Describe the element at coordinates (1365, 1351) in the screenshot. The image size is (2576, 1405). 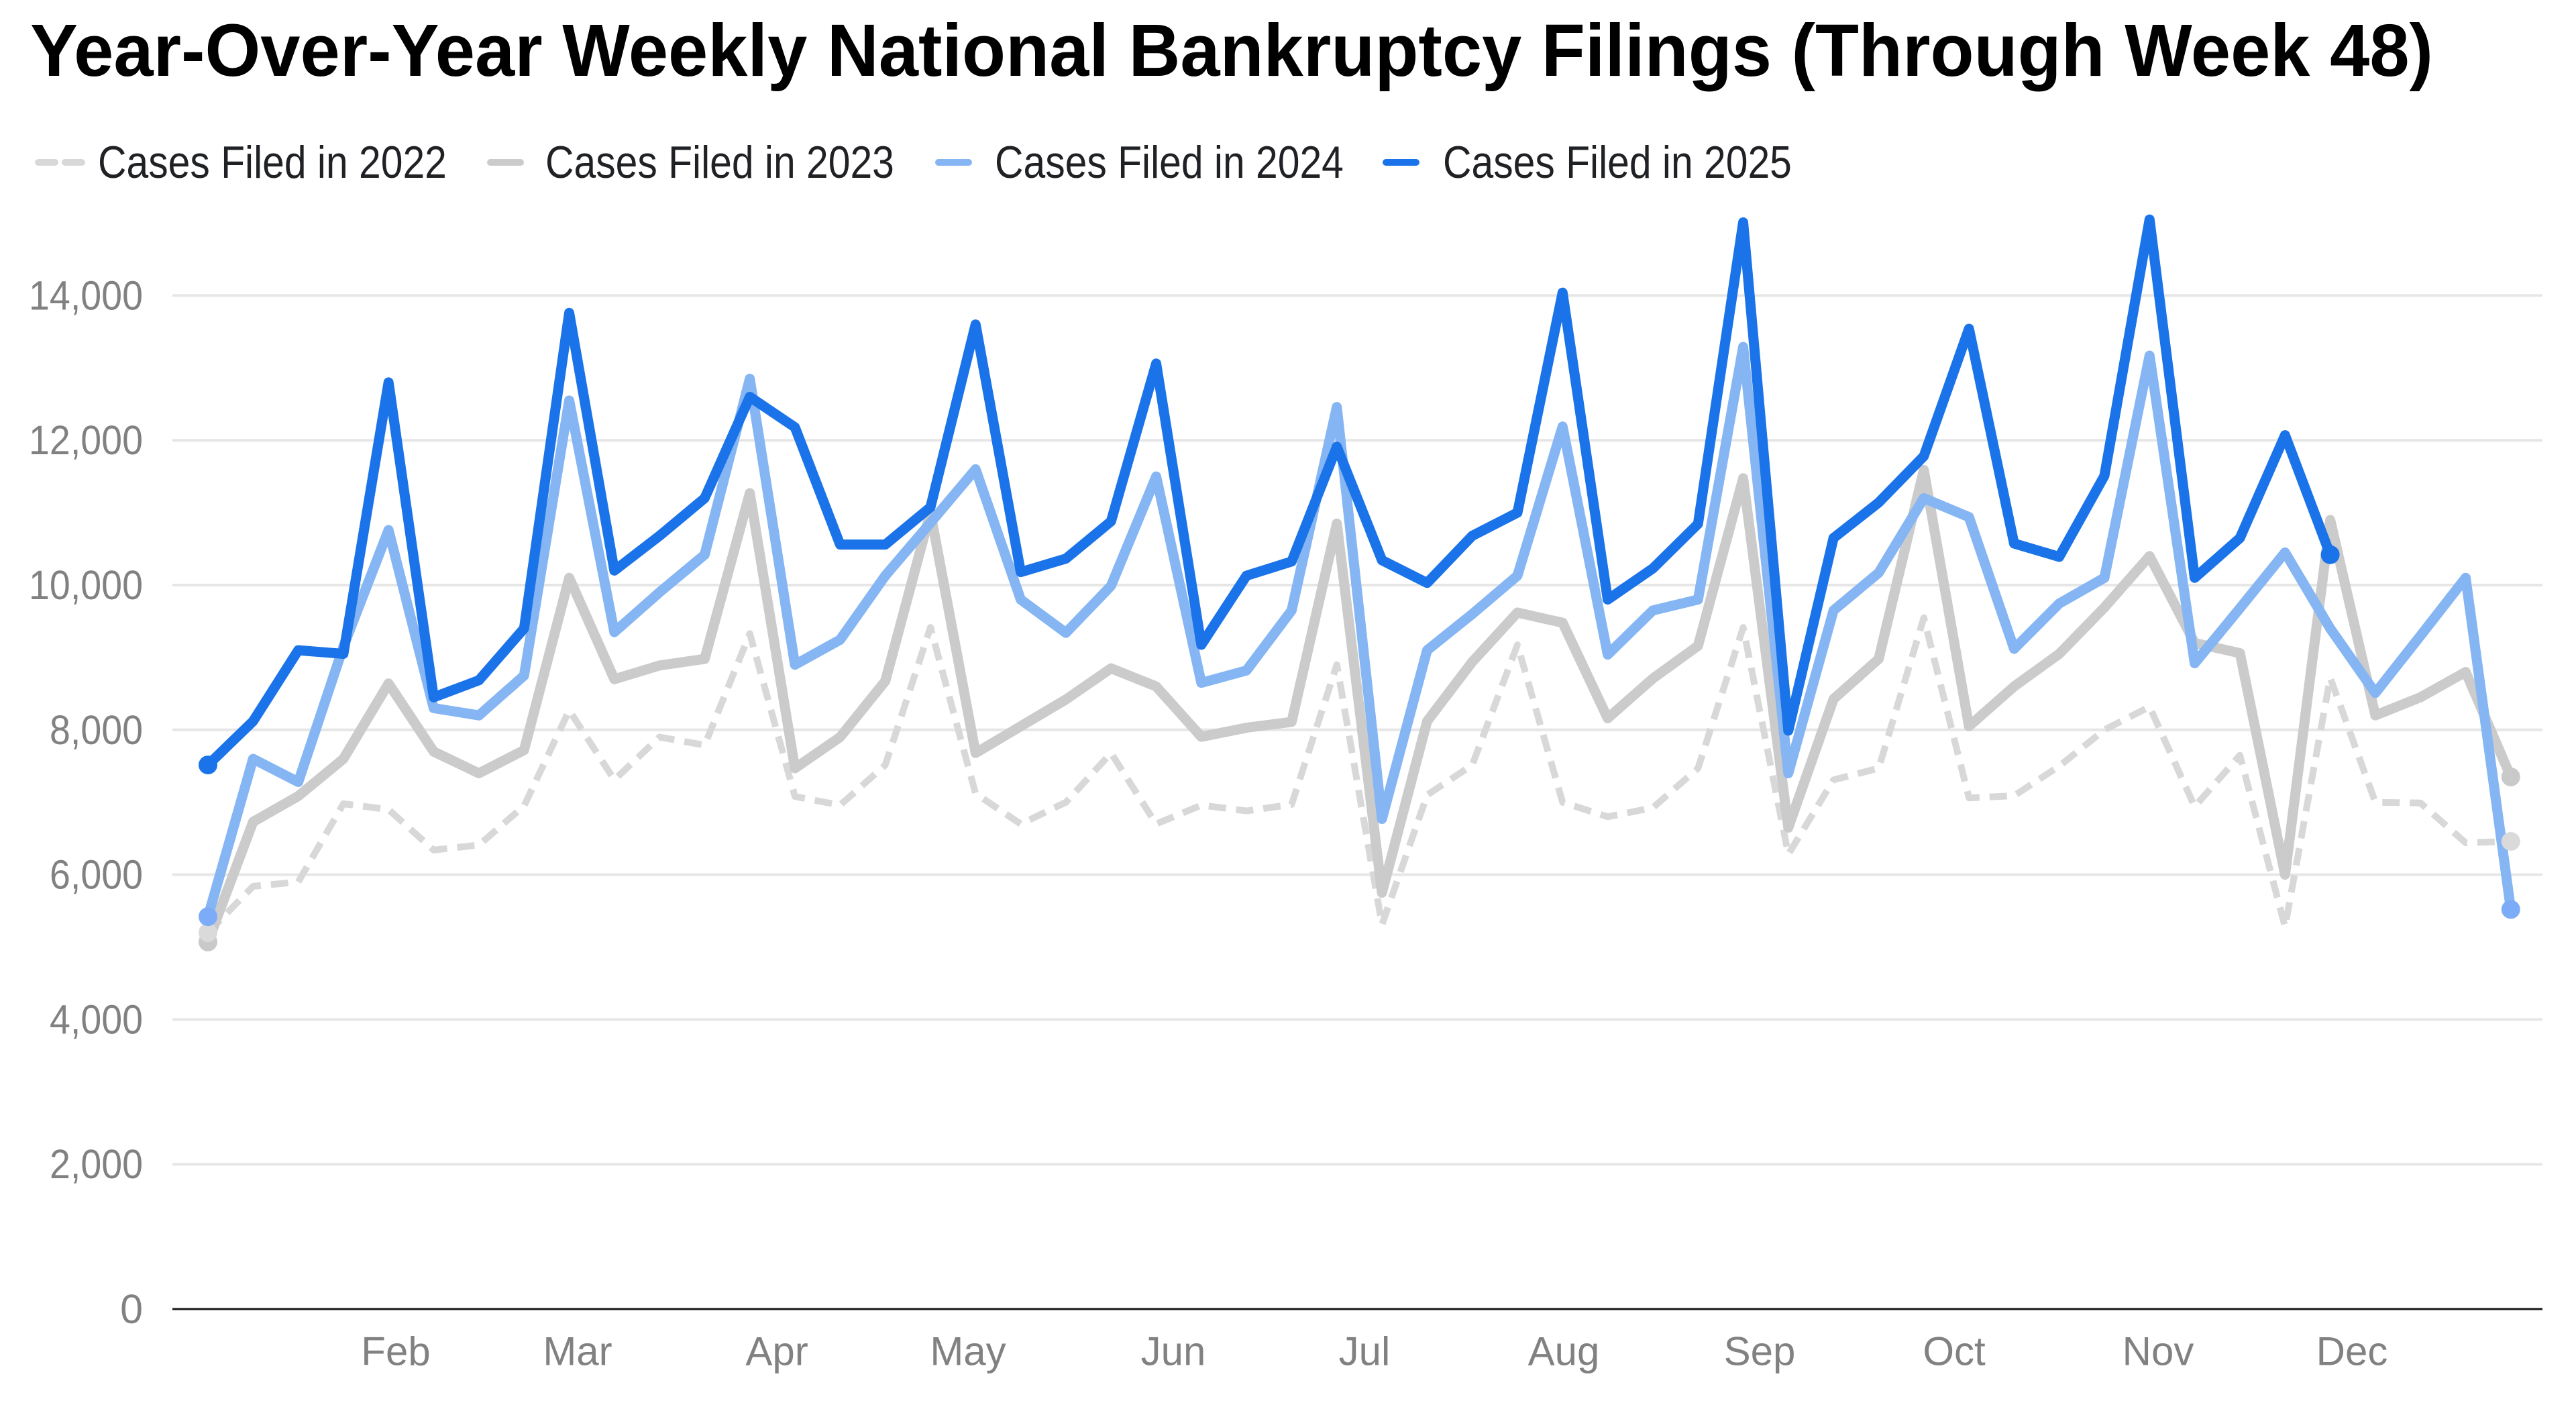
I see `svg-text: Jul` at that location.